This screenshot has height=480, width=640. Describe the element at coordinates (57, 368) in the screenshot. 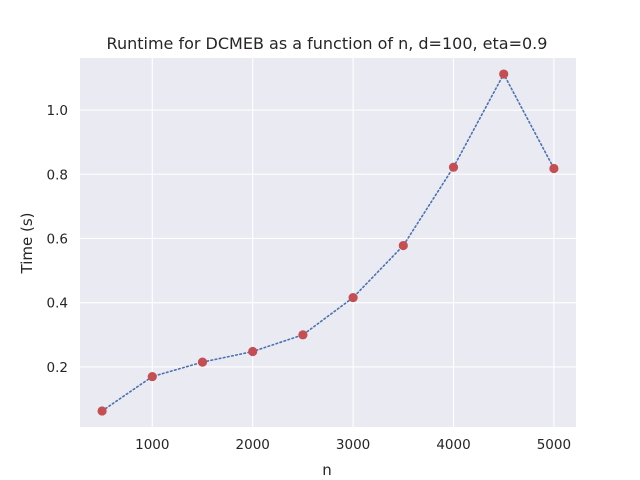

I see `y-tick-label: 0.2` at that location.